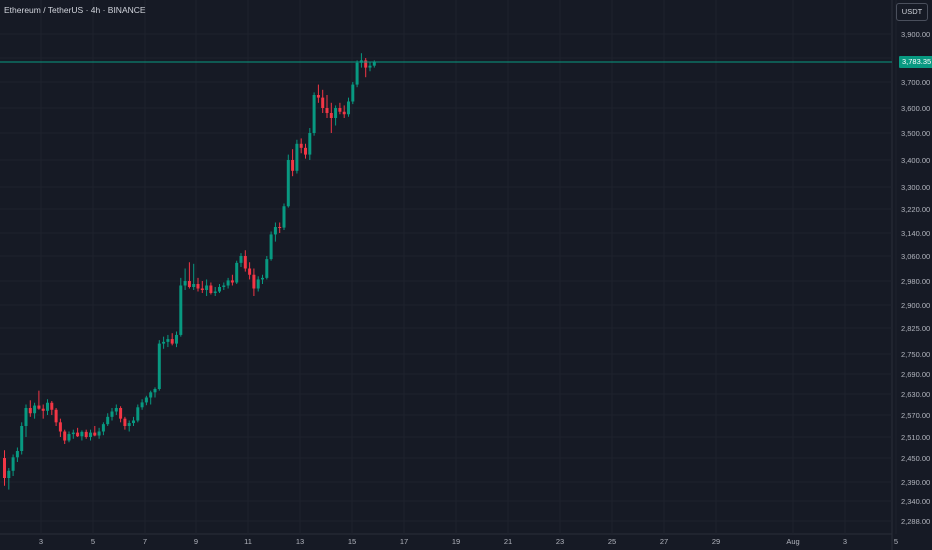 Image resolution: width=932 pixels, height=550 pixels. What do you see at coordinates (300, 541) in the screenshot?
I see `x-tick-label: 13` at bounding box center [300, 541].